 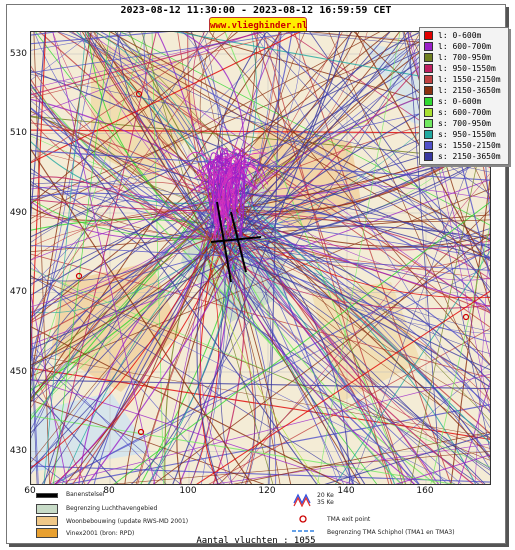 What do you see at coordinates (47, 533) in the screenshot?
I see `vinex-swatch` at bounding box center [47, 533].